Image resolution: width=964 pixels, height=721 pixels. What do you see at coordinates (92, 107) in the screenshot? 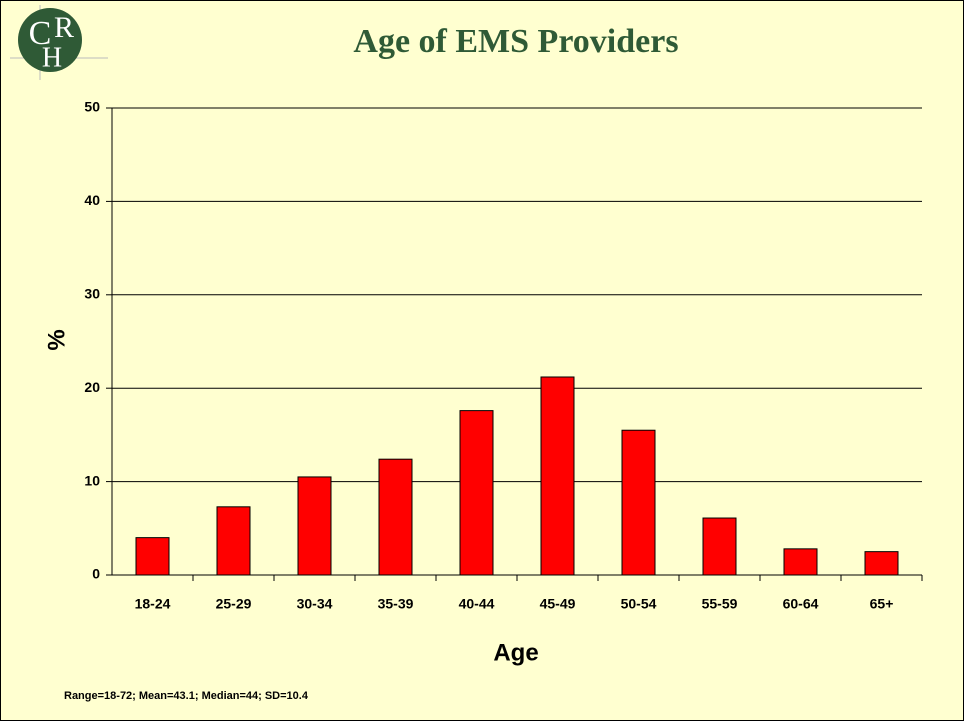
I see `y-tick-label: 50` at bounding box center [92, 107].